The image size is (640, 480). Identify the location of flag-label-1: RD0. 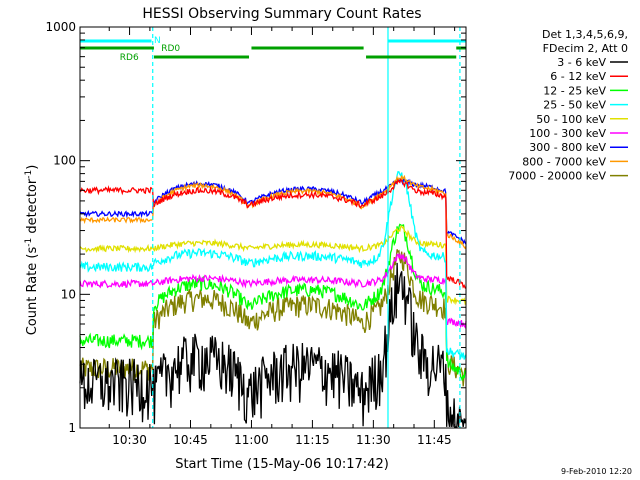
(170, 49).